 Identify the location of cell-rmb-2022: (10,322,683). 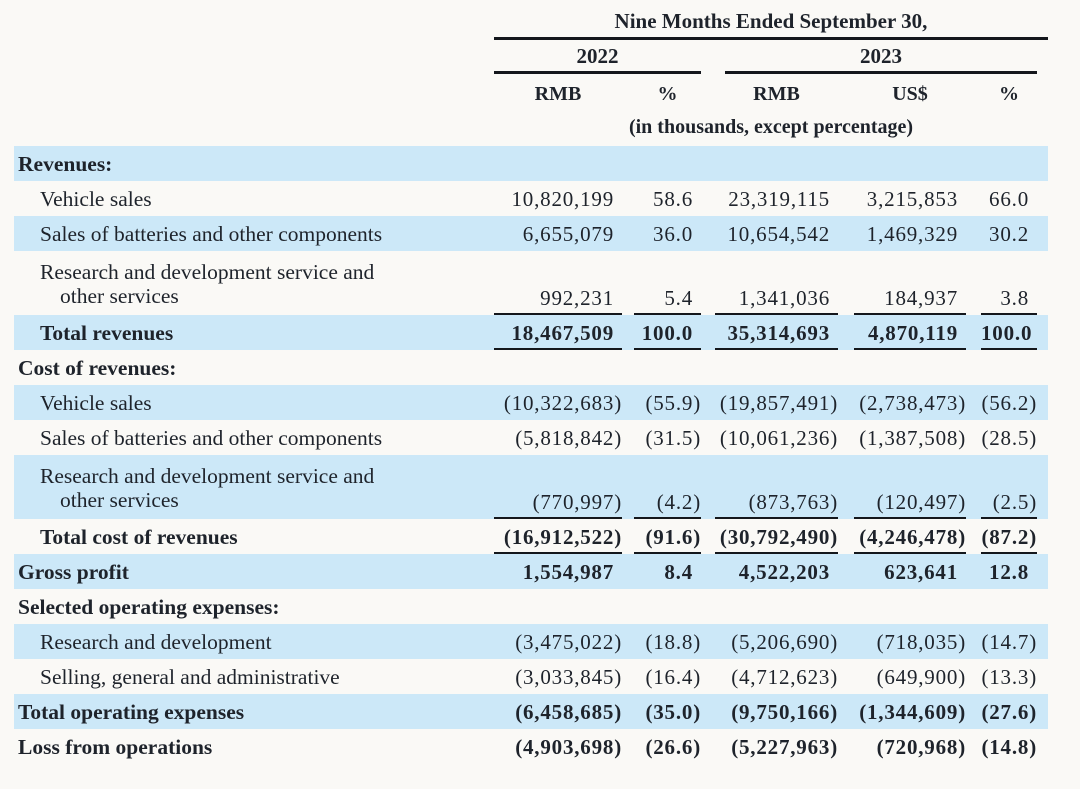
(562, 403).